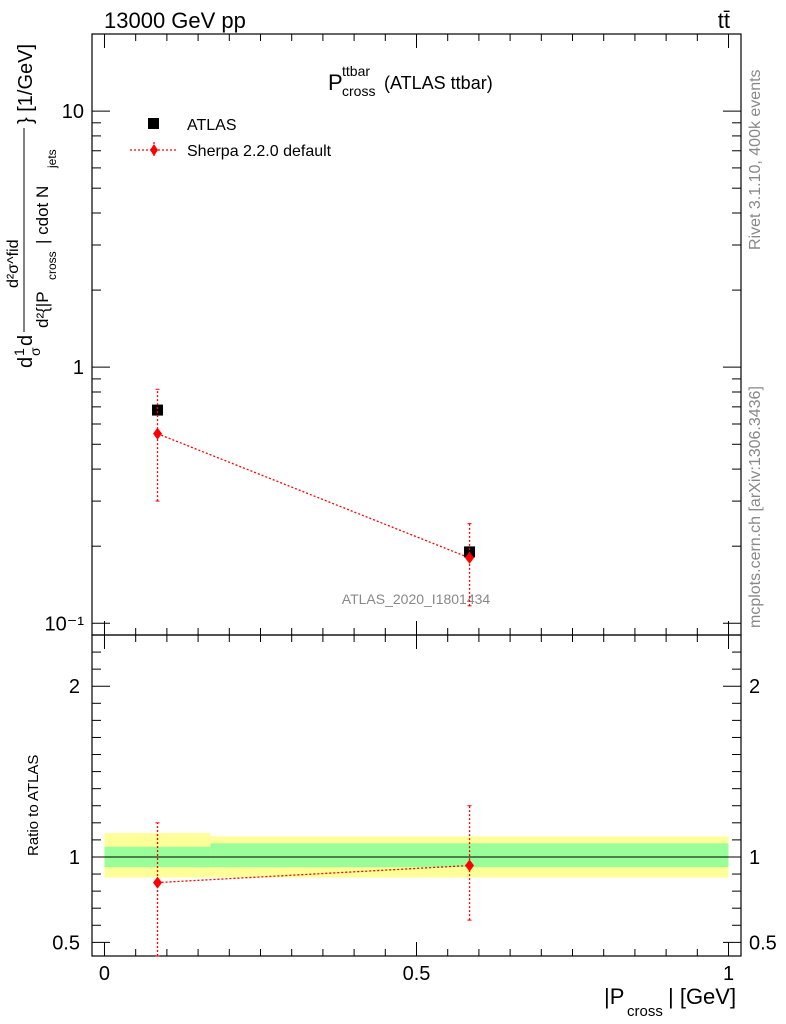 This screenshot has height=1024, width=786. I want to click on xlabel-sub: cross, so click(645, 1011).